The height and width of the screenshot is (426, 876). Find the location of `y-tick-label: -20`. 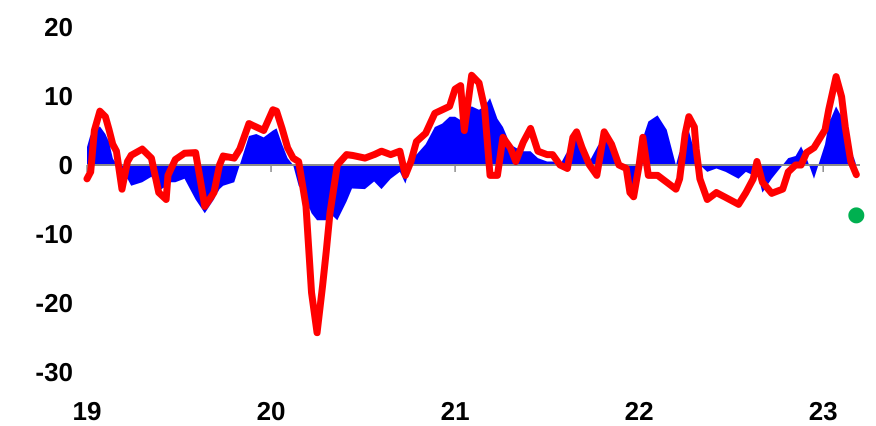

y-tick-label: -20 is located at coordinates (54, 303).